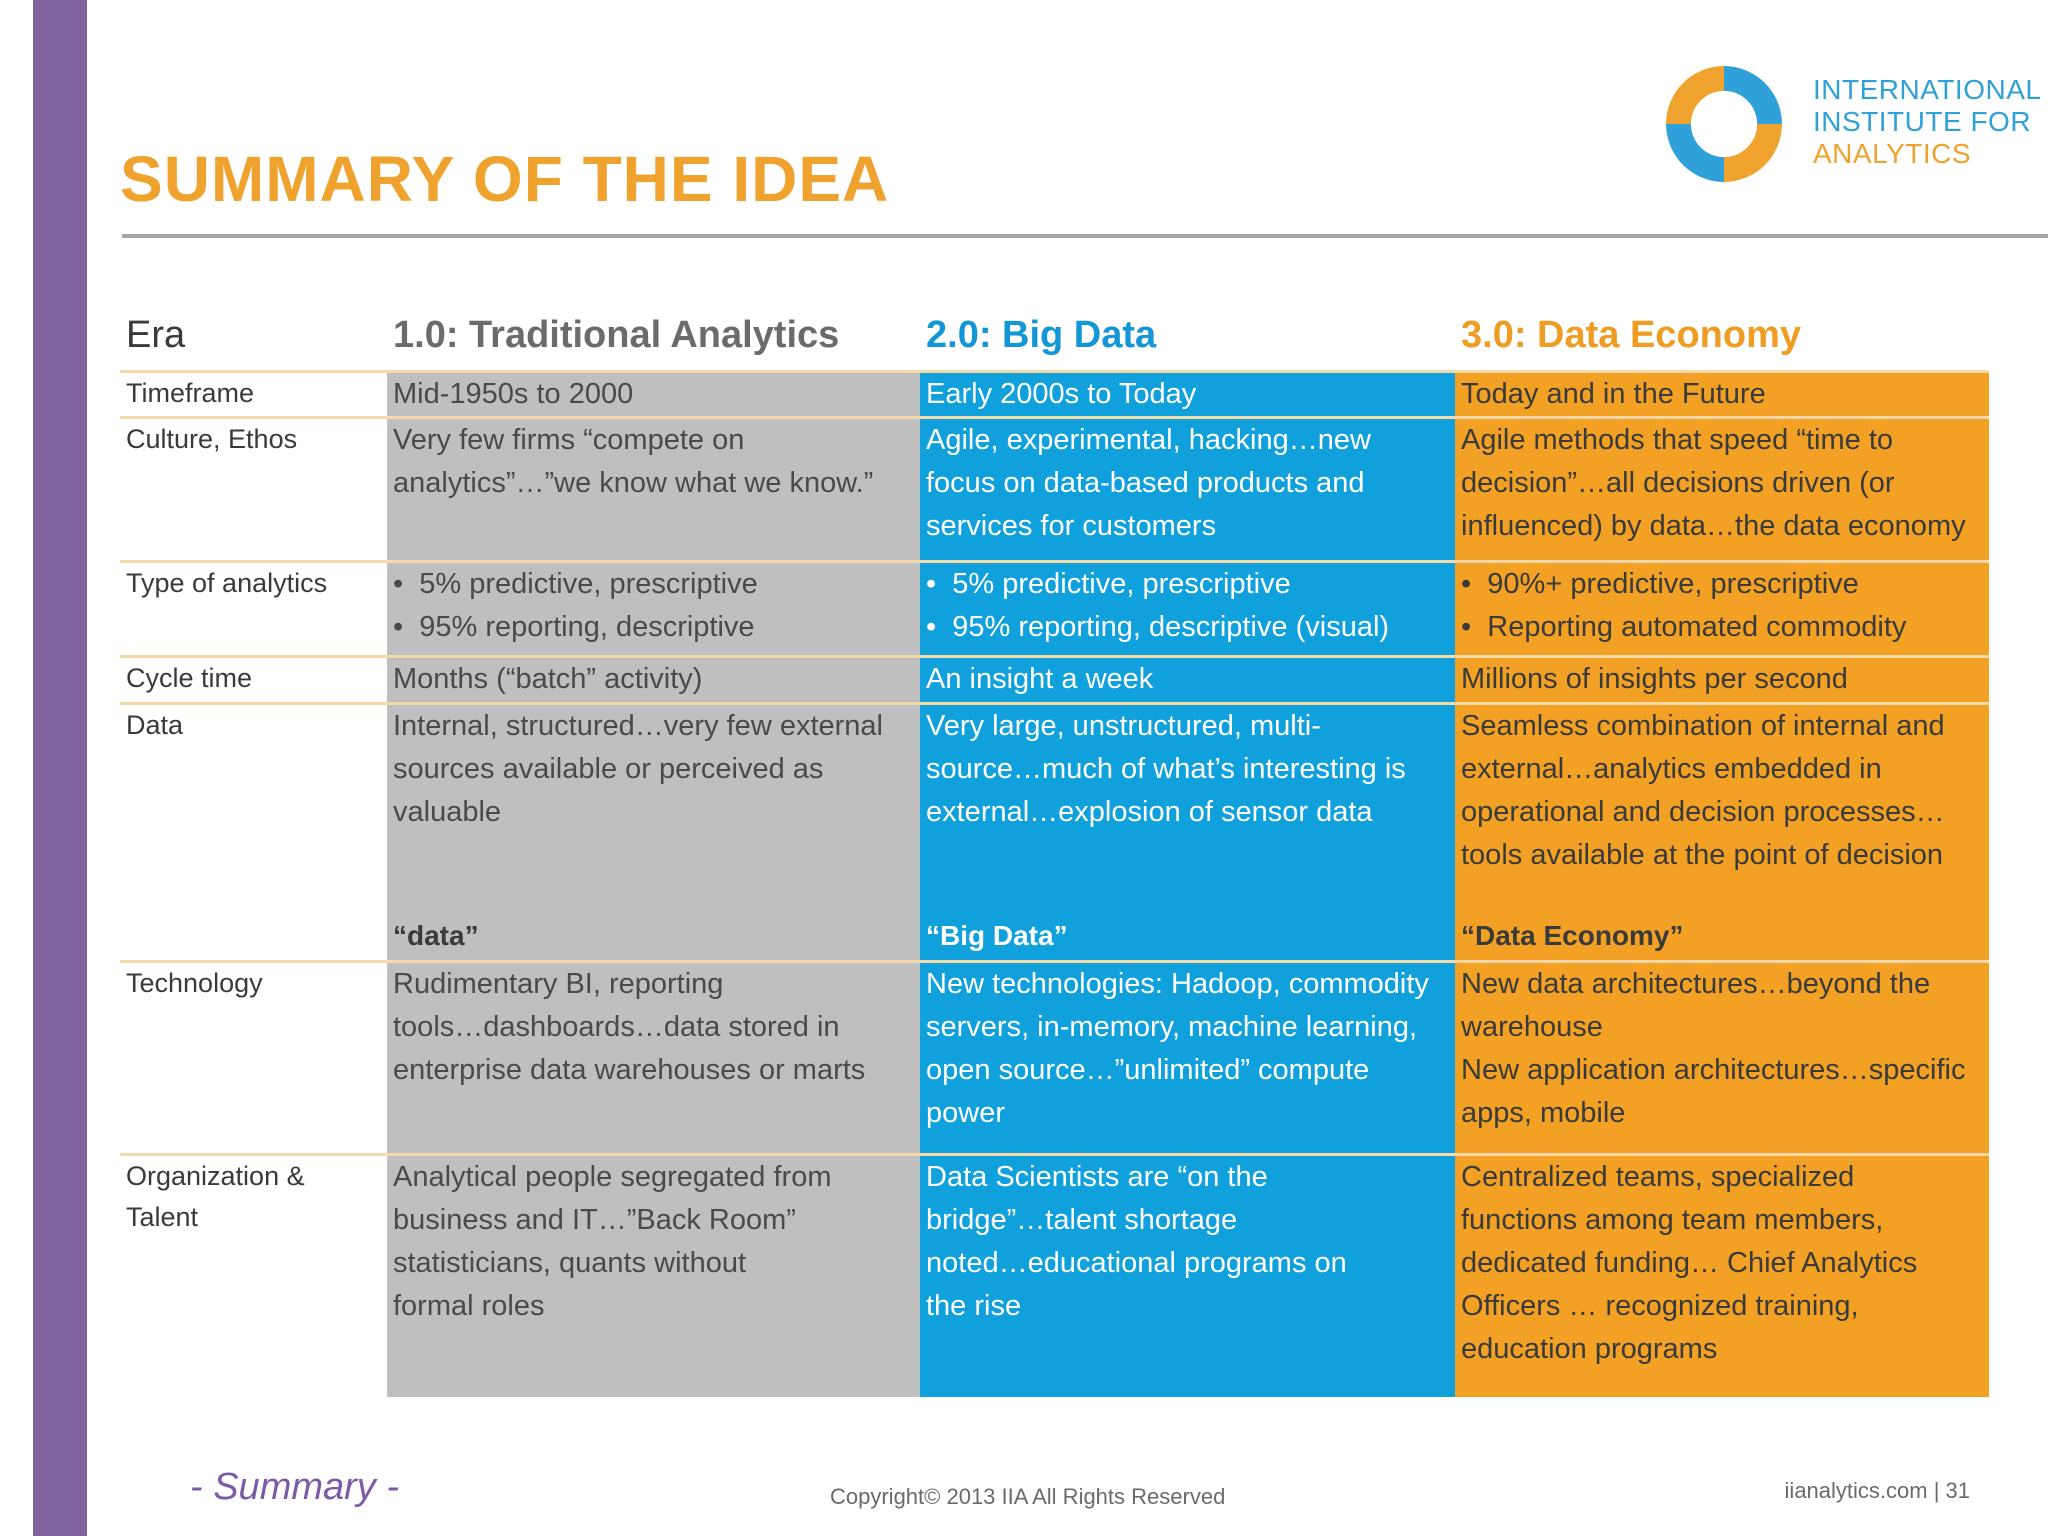  What do you see at coordinates (965, 1113) in the screenshot?
I see `cell-line: power` at bounding box center [965, 1113].